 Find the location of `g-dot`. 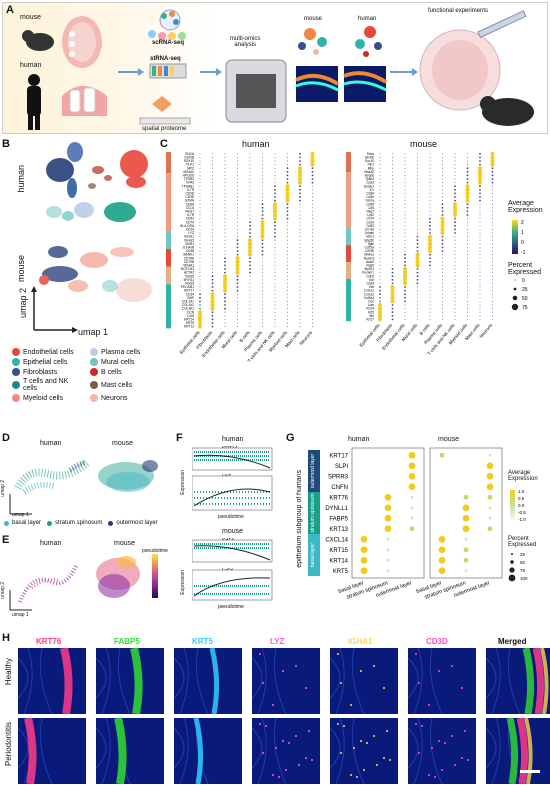

g-dot is located at coordinates (388, 539).